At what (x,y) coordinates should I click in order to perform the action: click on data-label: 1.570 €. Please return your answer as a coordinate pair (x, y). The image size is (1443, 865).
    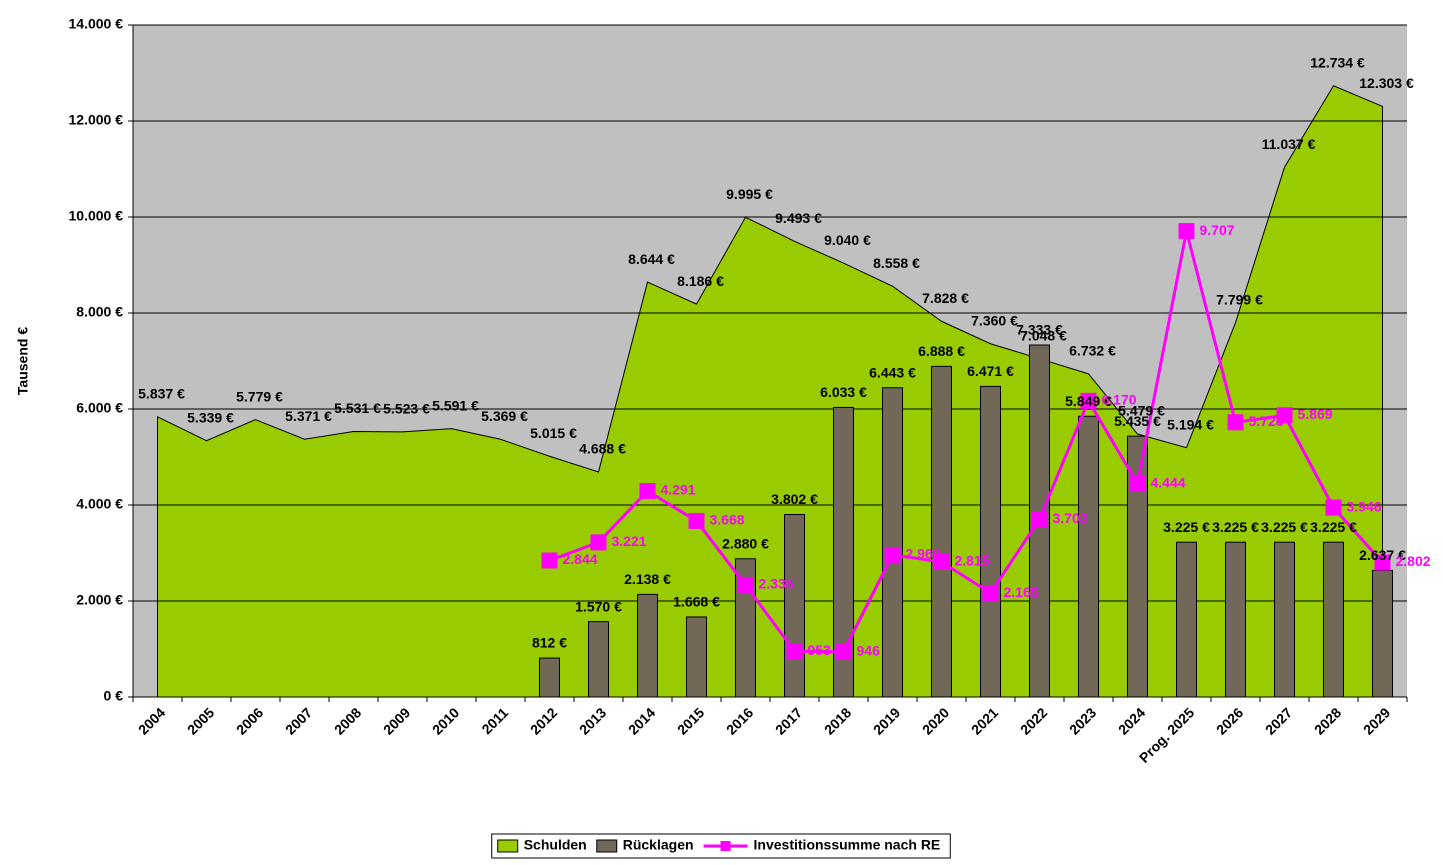
    Looking at the image, I should click on (598, 606).